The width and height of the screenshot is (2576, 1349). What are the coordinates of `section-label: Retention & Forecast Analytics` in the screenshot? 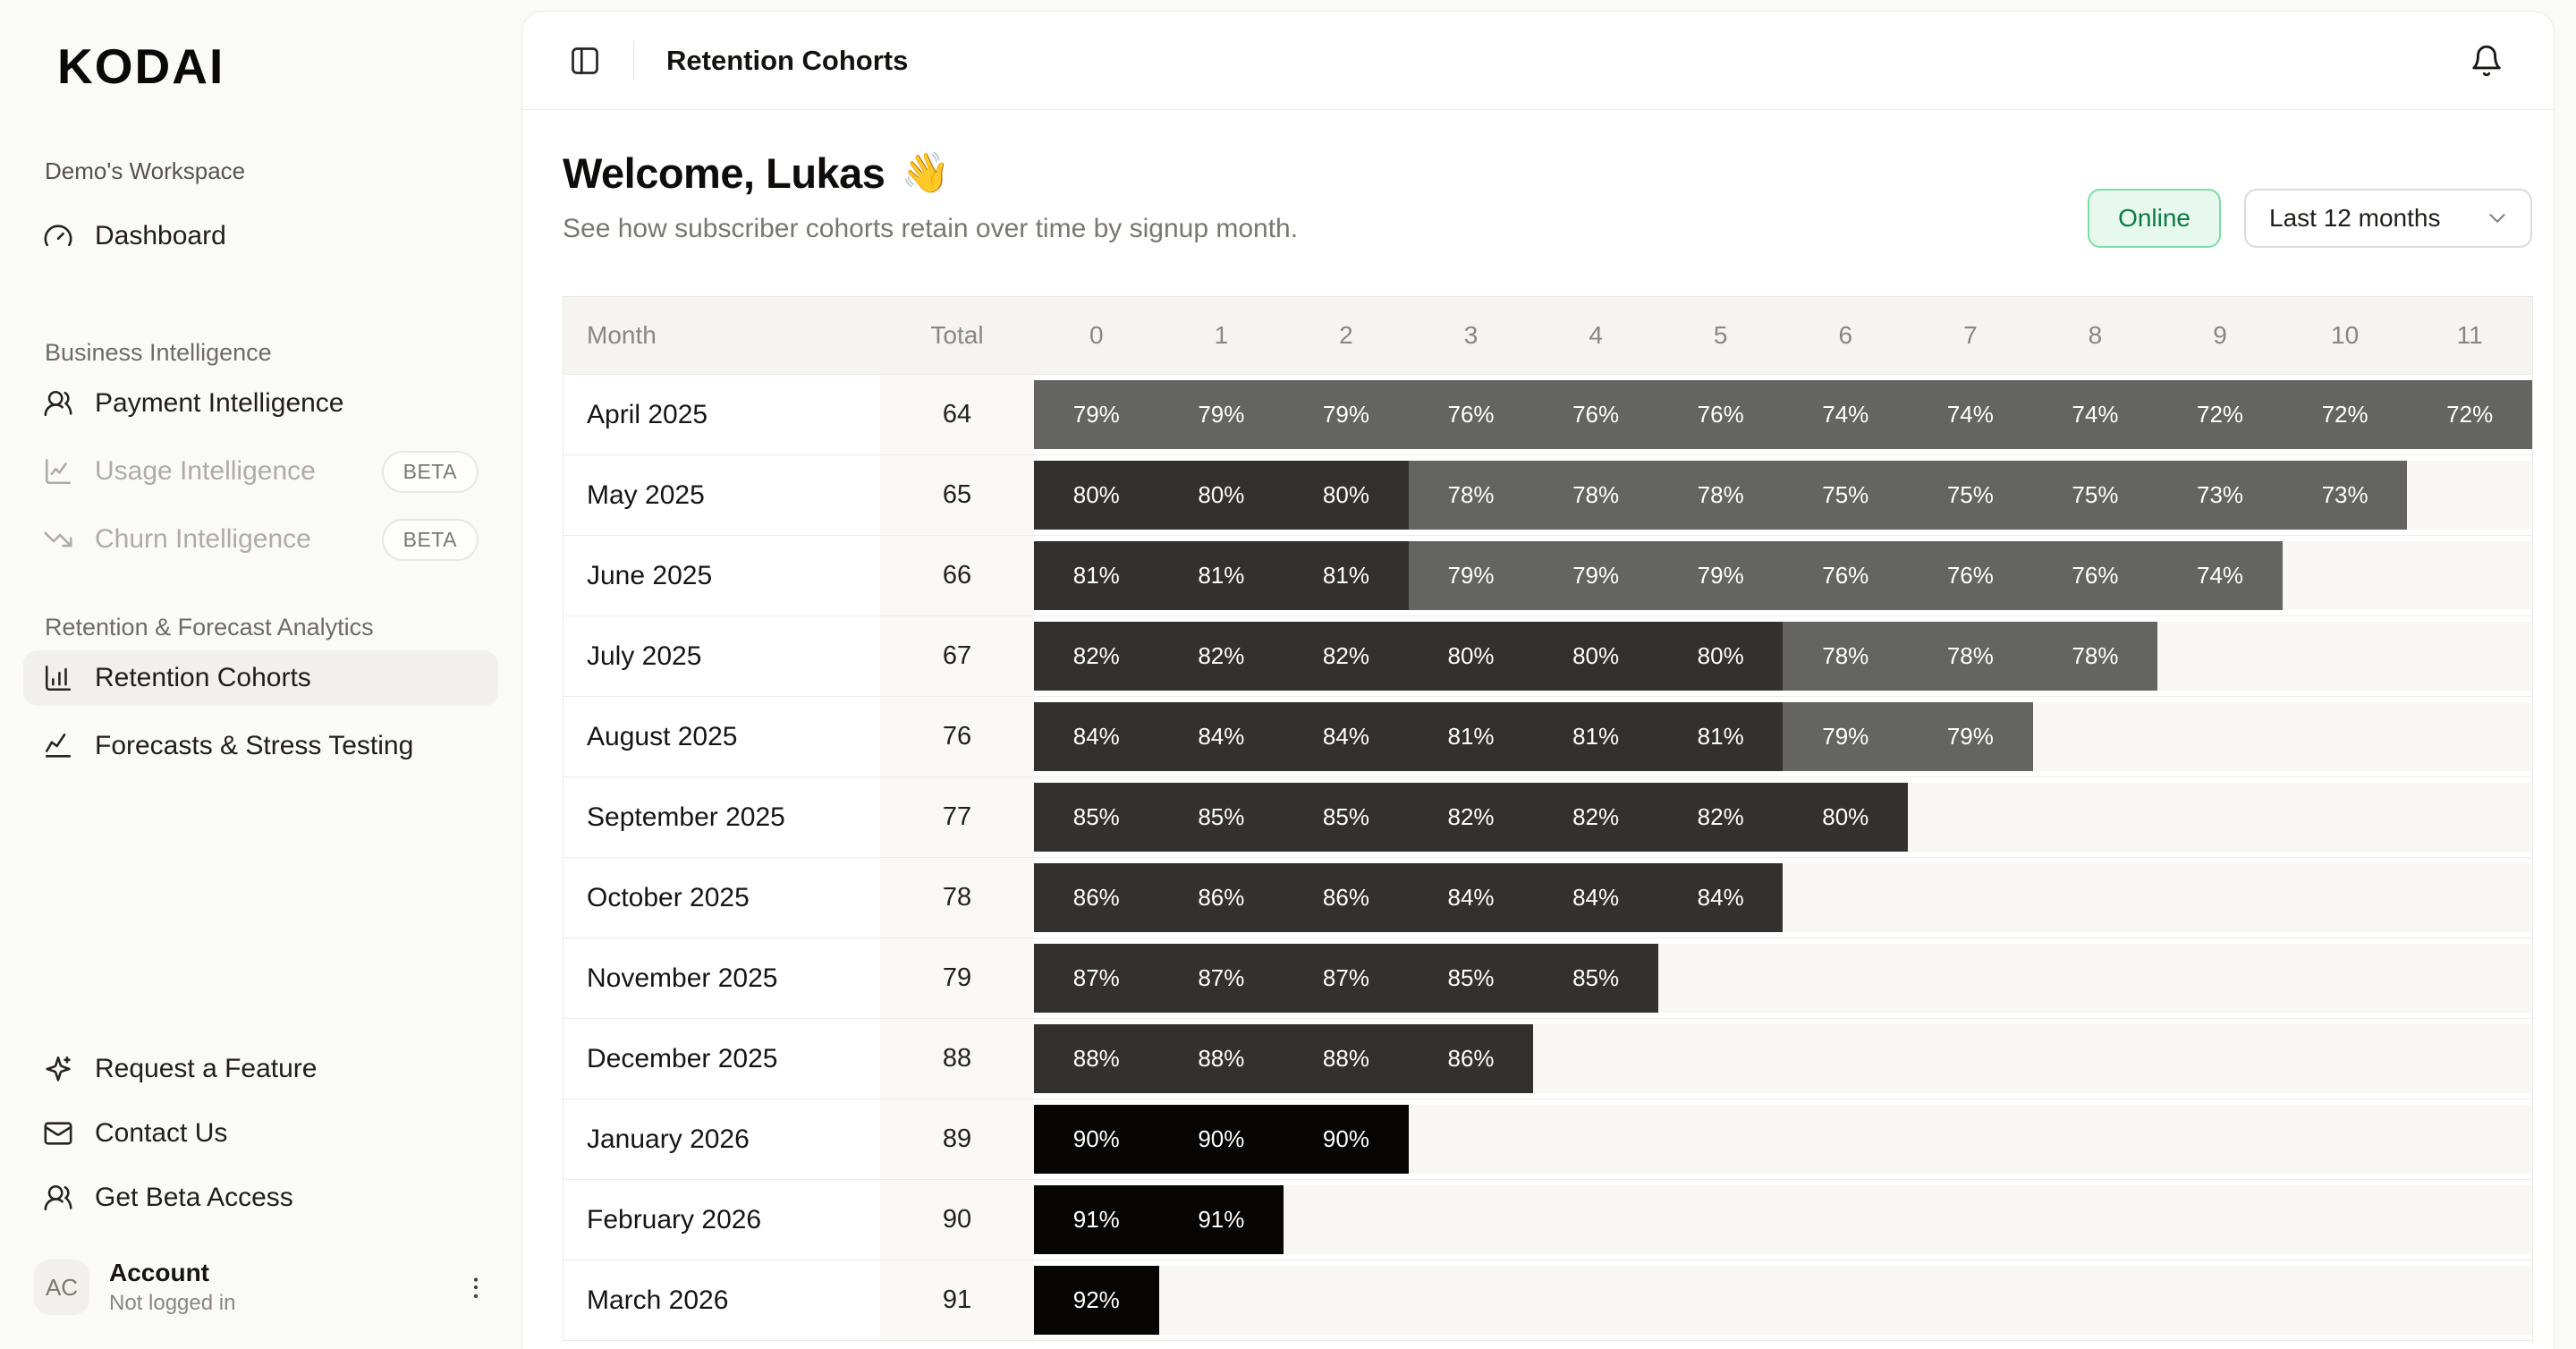 It's located at (209, 627).